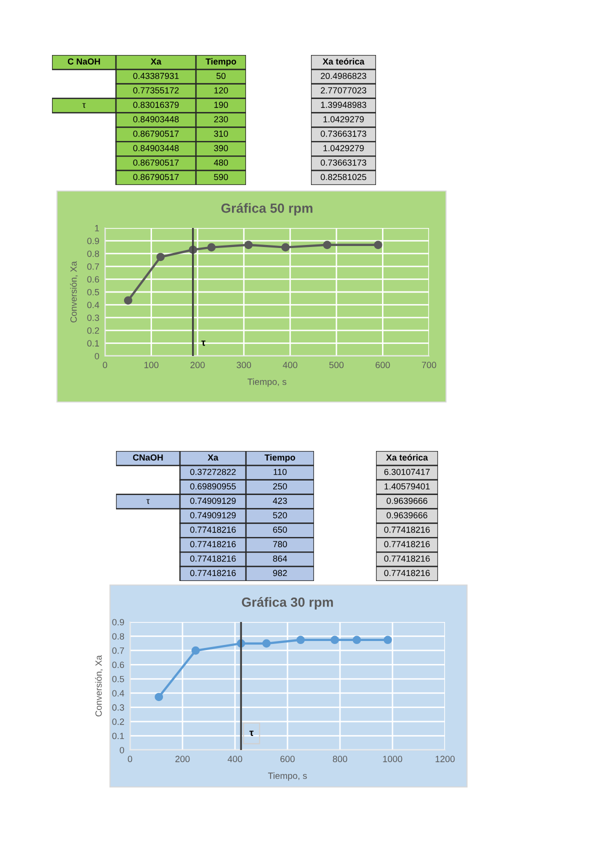 This screenshot has width=599, height=848. What do you see at coordinates (221, 90) in the screenshot?
I see `text: 120` at bounding box center [221, 90].